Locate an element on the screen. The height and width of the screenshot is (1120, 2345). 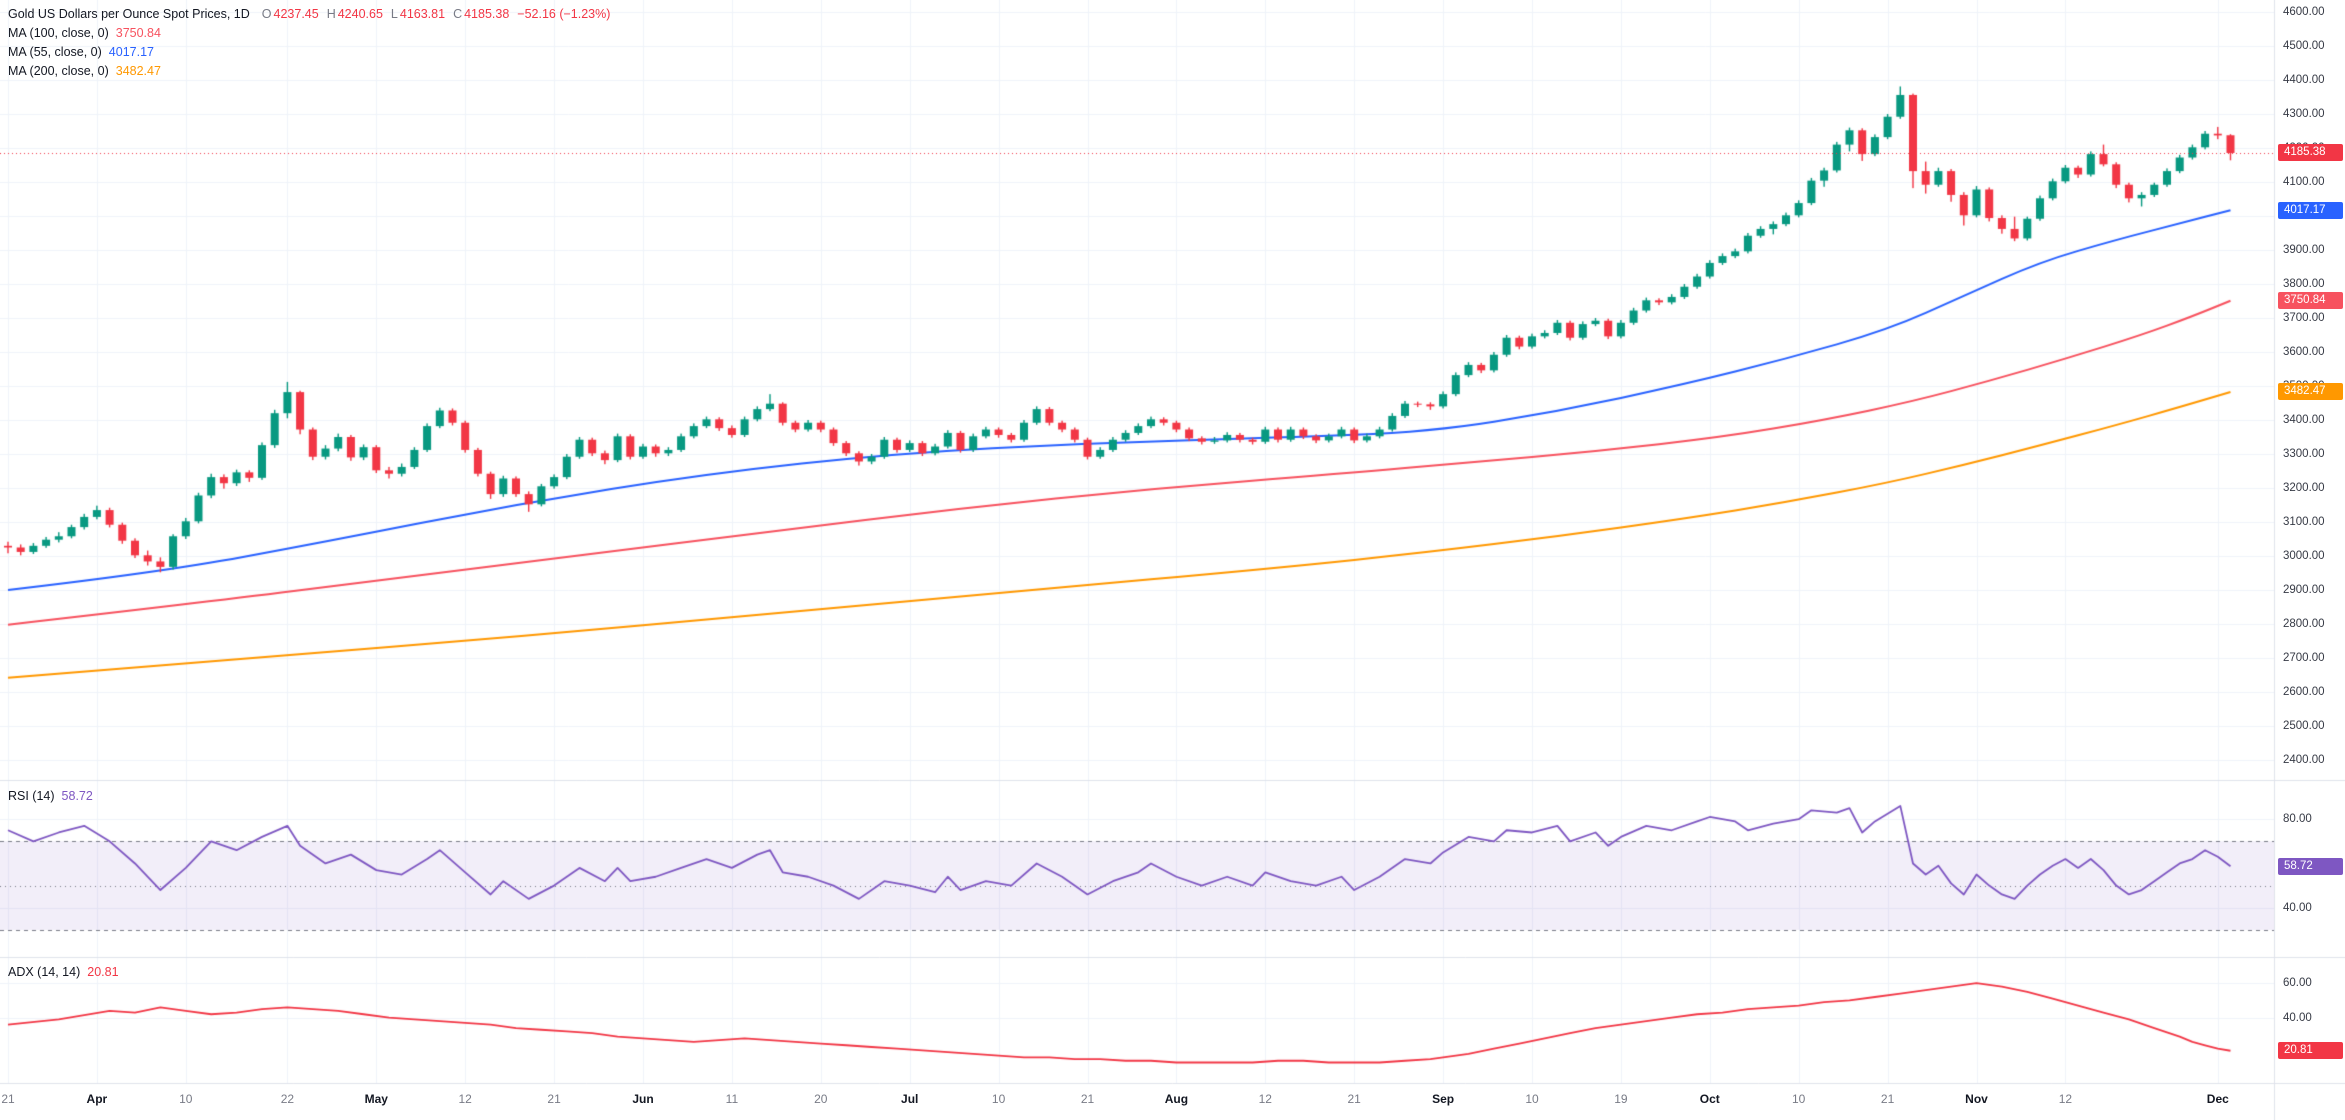
ma200-value: 3482.47 is located at coordinates (138, 70).